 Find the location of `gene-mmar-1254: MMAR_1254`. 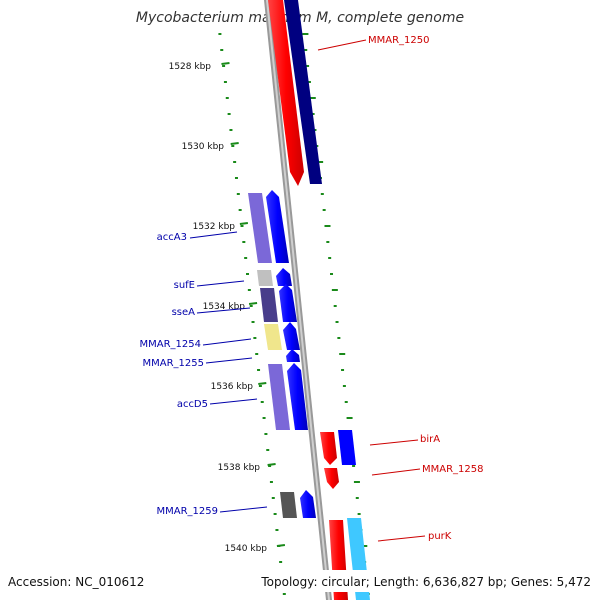

gene-mmar-1254: MMAR_1254 is located at coordinates (220, 336).